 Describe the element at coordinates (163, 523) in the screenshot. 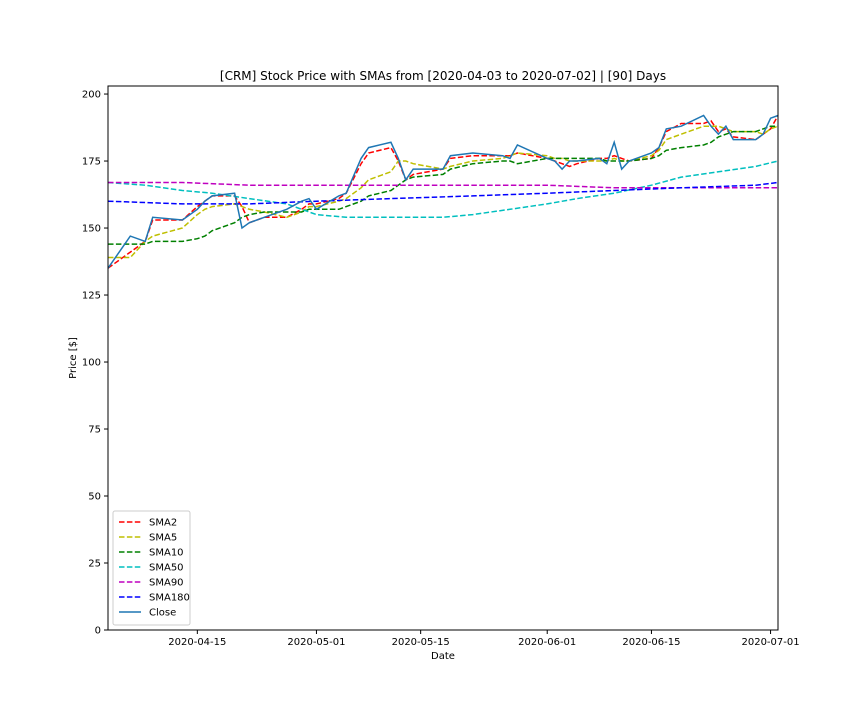

I see `legend-label-sma2: SMA2` at that location.